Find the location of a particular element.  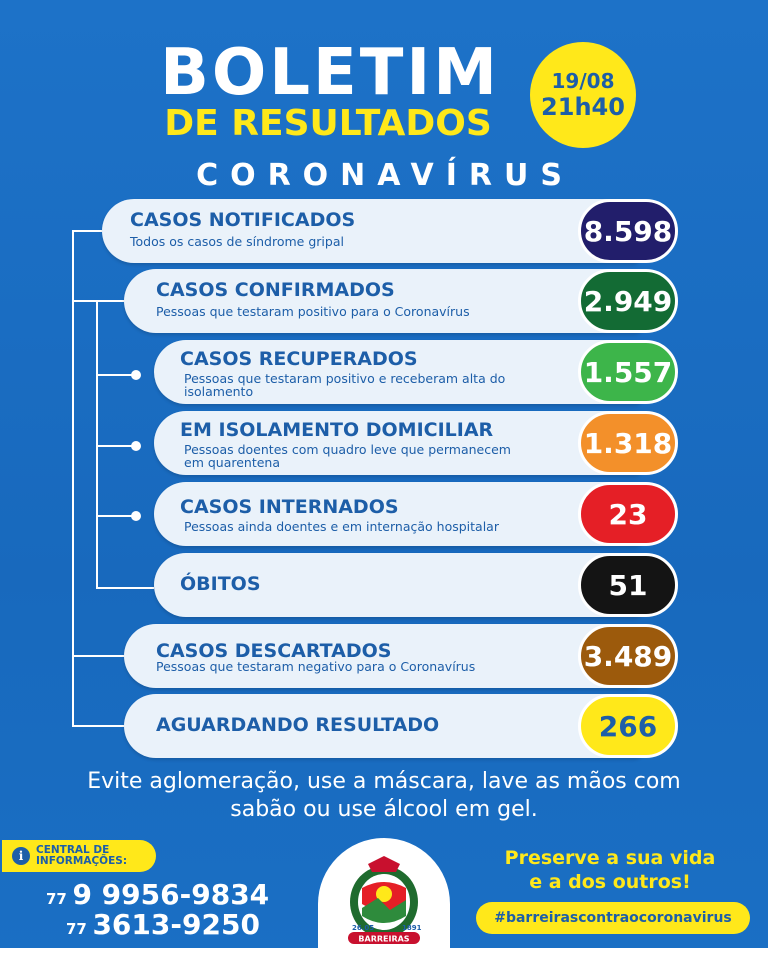

row-description: em quarentena is located at coordinates (232, 462).